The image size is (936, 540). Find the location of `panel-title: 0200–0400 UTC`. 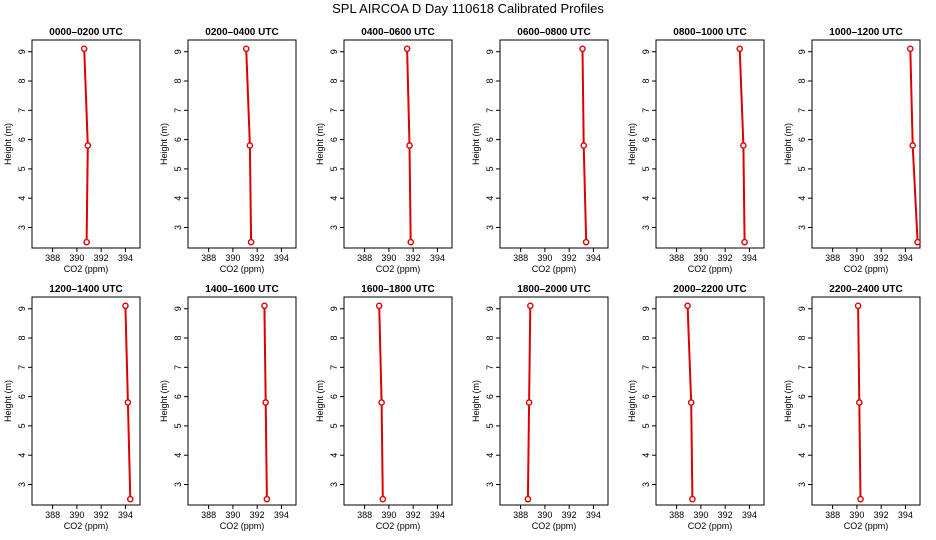

panel-title: 0200–0400 UTC is located at coordinates (241, 32).